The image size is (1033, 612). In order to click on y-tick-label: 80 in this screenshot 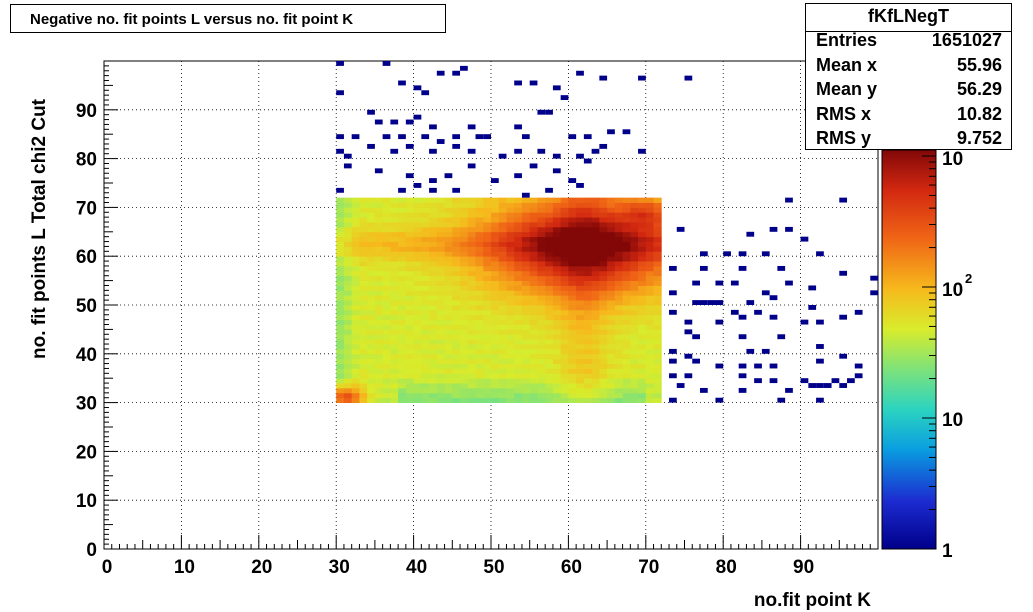, I will do `click(86, 160)`.